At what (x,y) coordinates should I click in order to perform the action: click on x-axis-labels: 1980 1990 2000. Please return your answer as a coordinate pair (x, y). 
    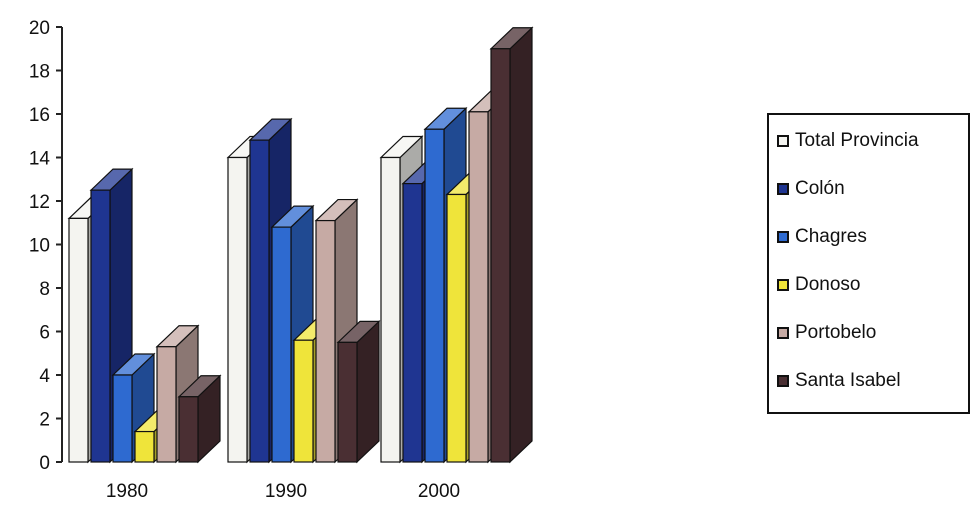
    Looking at the image, I should click on (283, 491).